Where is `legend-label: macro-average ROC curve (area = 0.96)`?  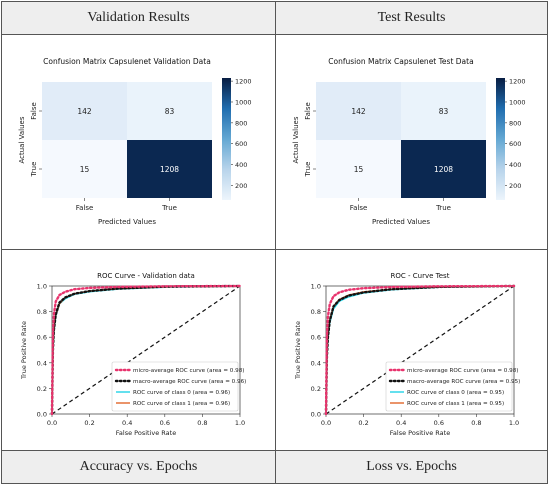
legend-label: macro-average ROC curve (area = 0.96) is located at coordinates (189, 382).